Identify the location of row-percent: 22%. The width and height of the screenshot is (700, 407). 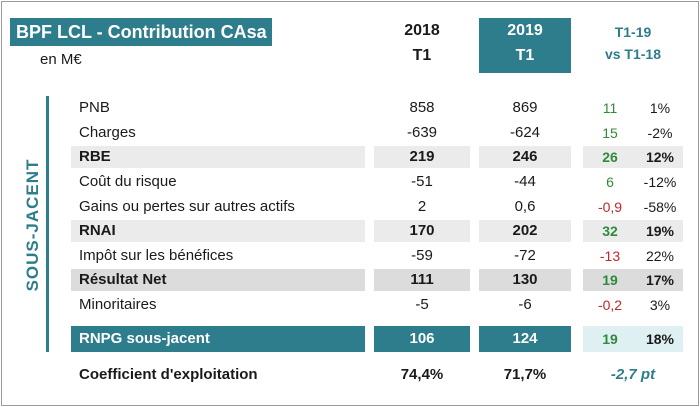
(660, 256).